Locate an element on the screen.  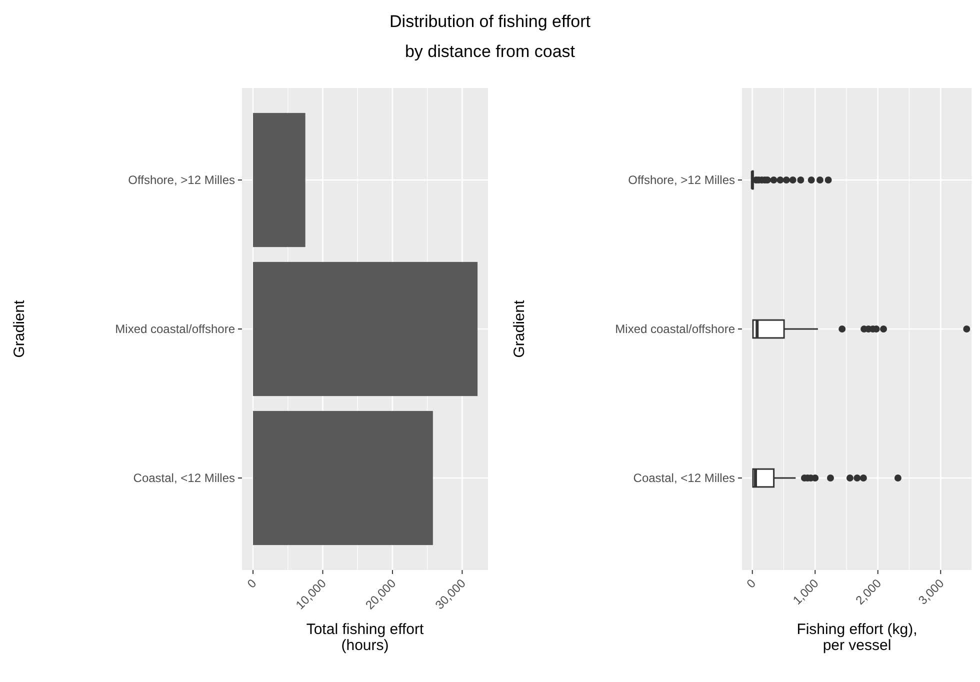
x-axis-title: Fishing effort (kg), per vessel is located at coordinates (857, 637).